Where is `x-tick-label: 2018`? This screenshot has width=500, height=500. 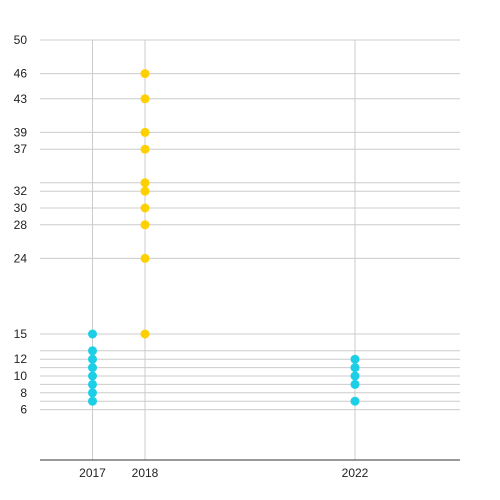 x-tick-label: 2018 is located at coordinates (145, 473).